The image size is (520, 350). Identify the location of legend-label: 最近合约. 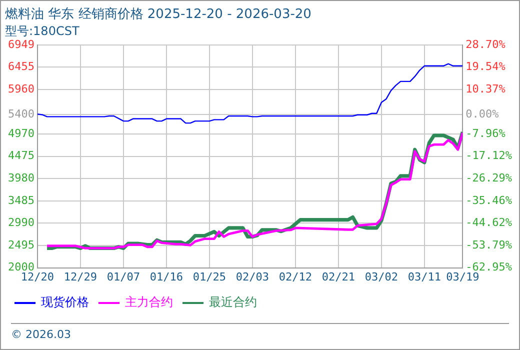
(233, 302).